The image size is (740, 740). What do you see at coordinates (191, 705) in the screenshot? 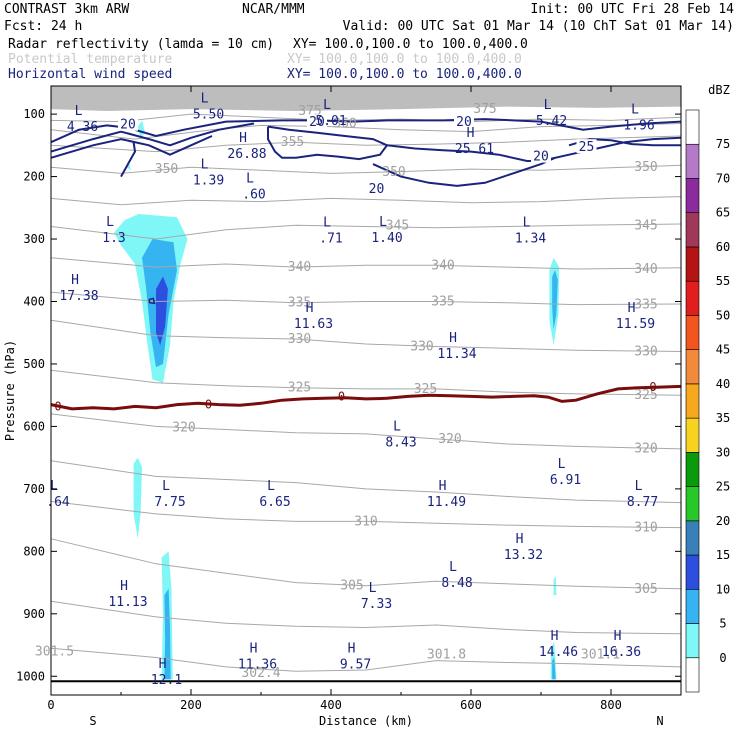
I see `x-tick-label: 200` at bounding box center [191, 705].